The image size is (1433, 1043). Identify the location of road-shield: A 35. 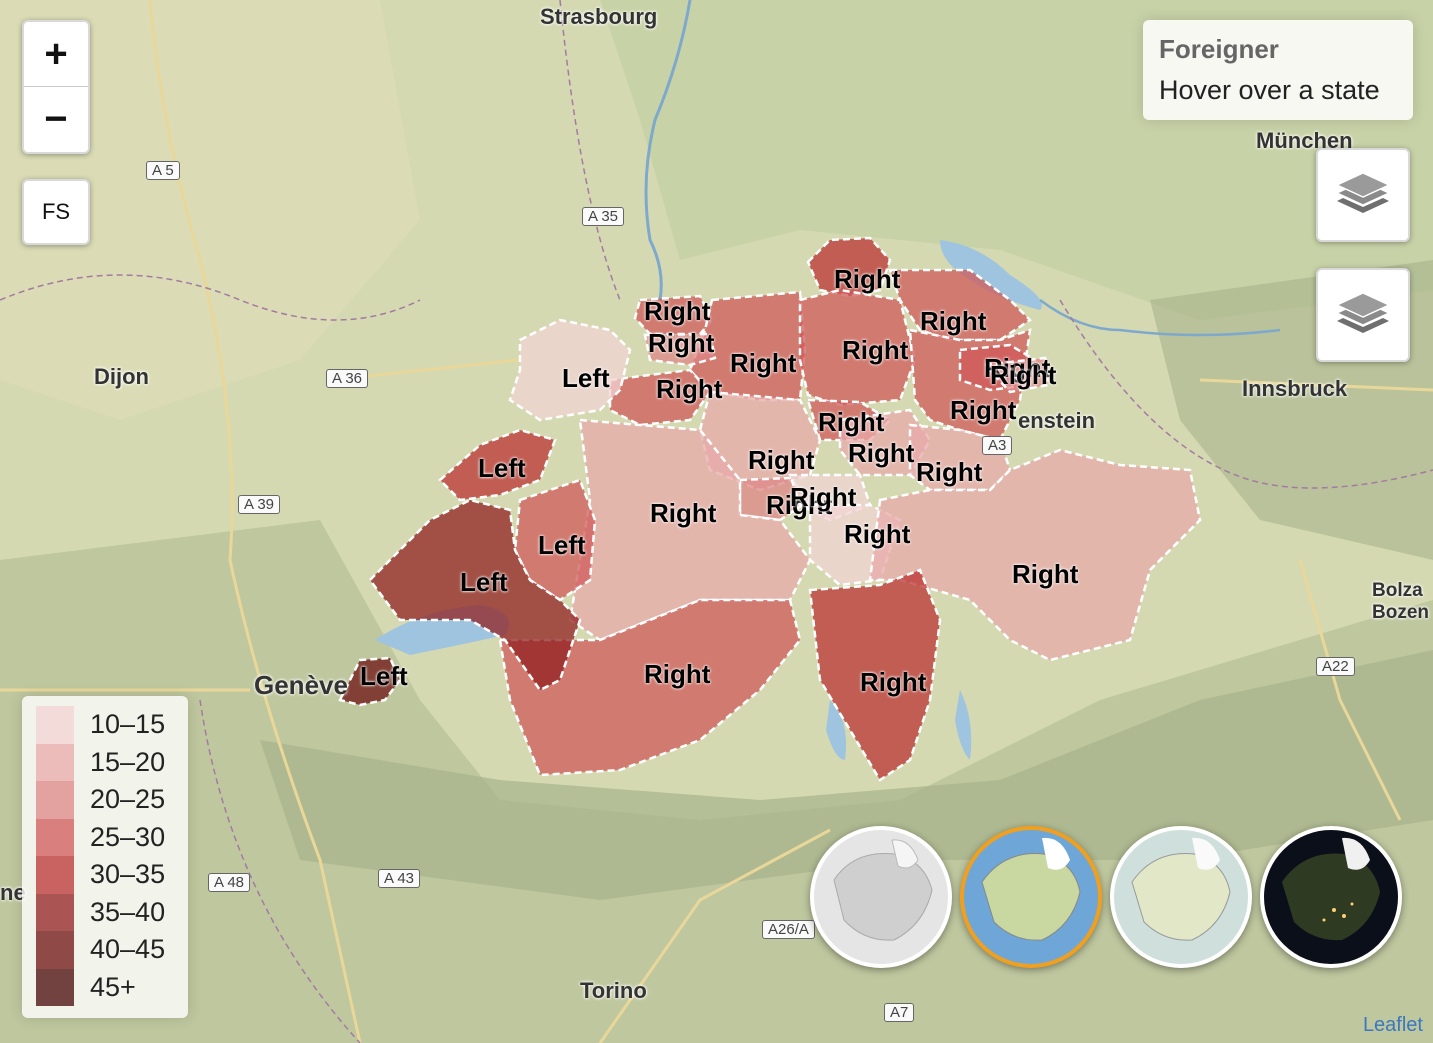
(603, 216).